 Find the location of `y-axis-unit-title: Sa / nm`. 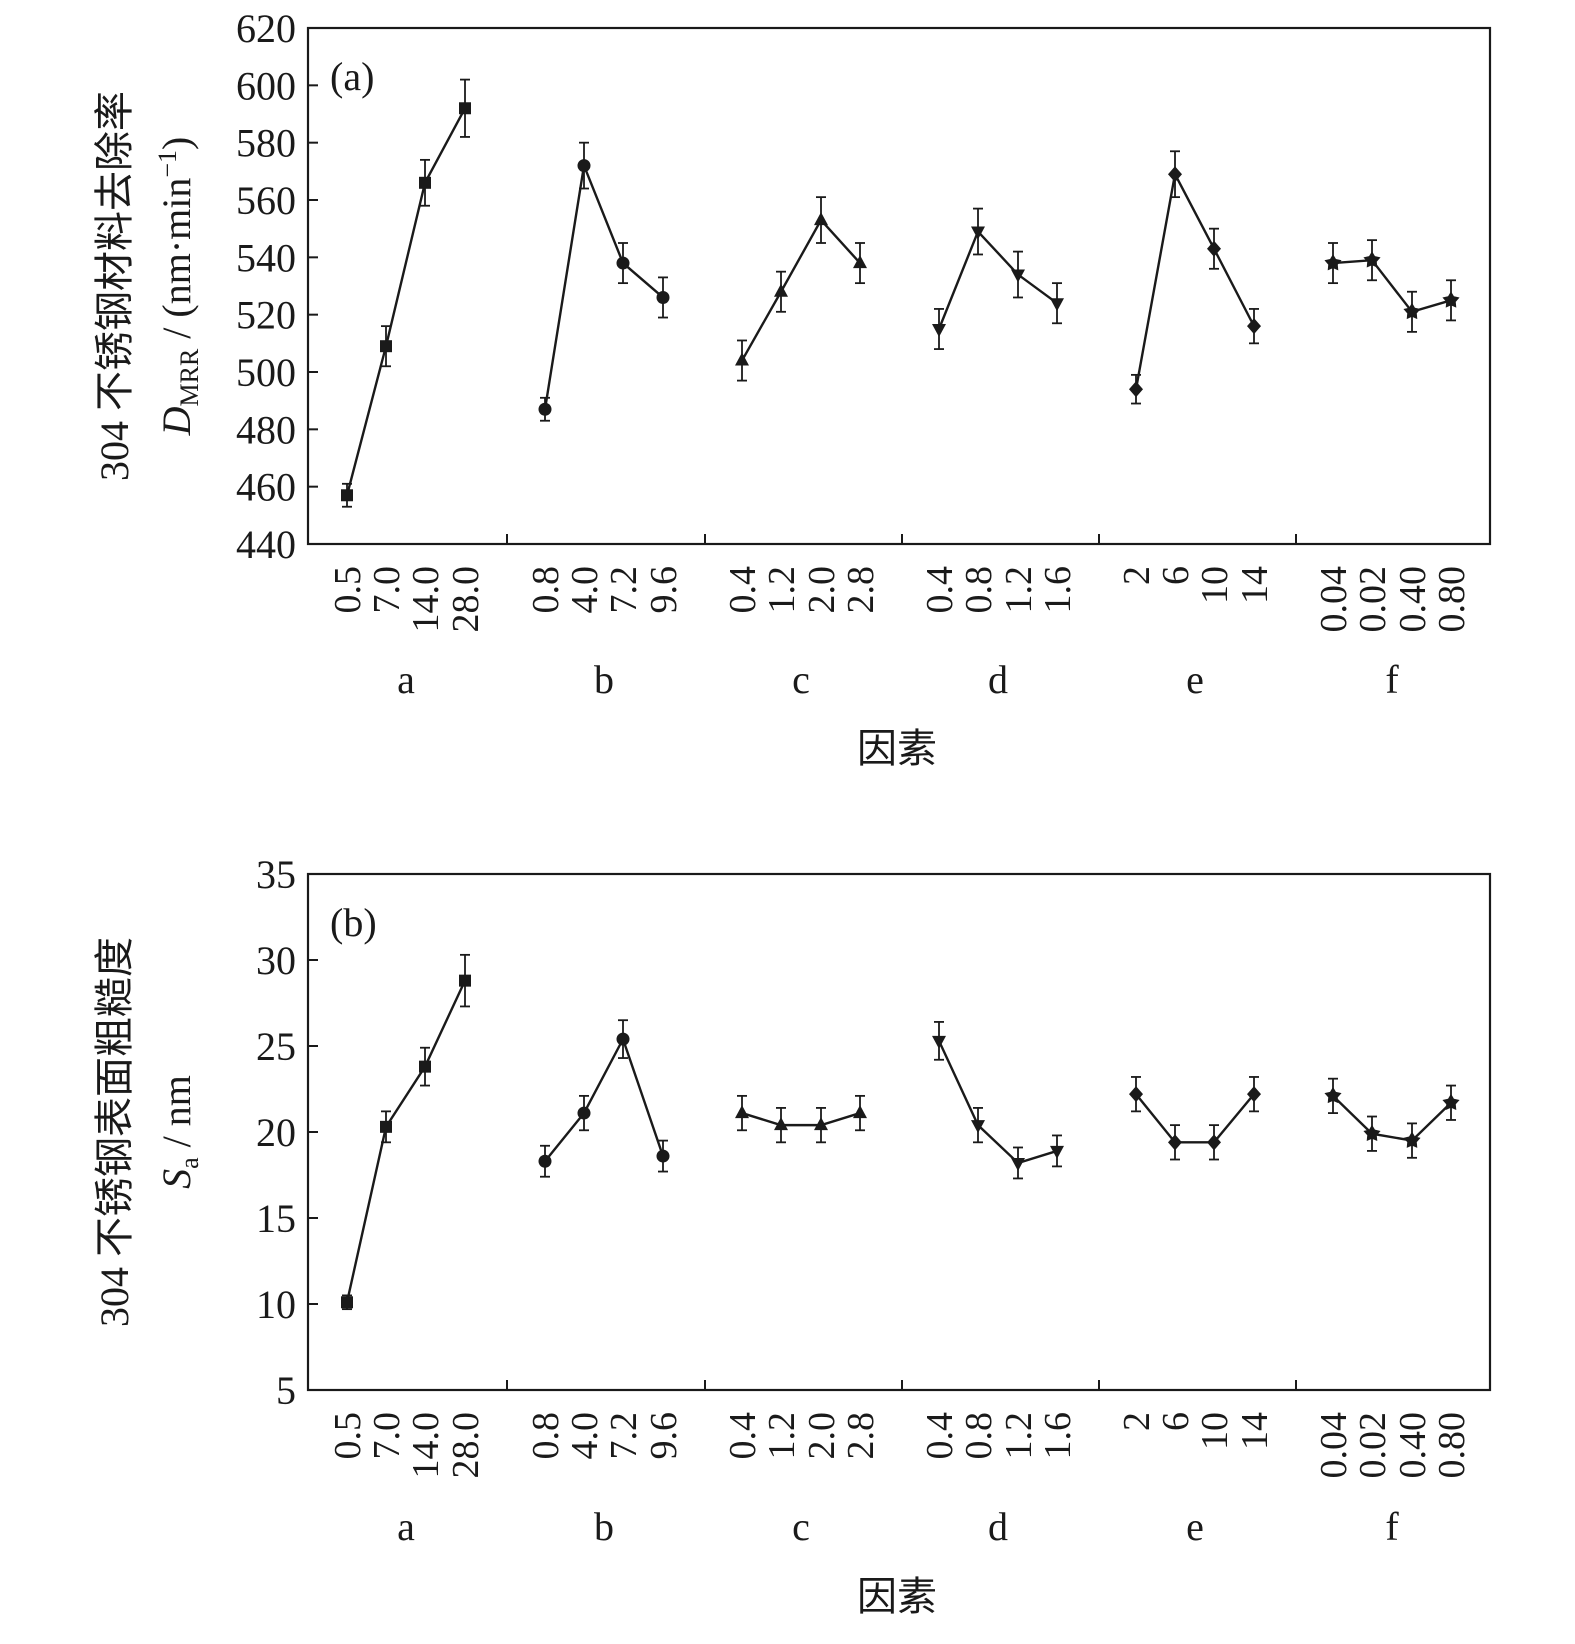

y-axis-unit-title: Sa / nm is located at coordinates (179, 1132).